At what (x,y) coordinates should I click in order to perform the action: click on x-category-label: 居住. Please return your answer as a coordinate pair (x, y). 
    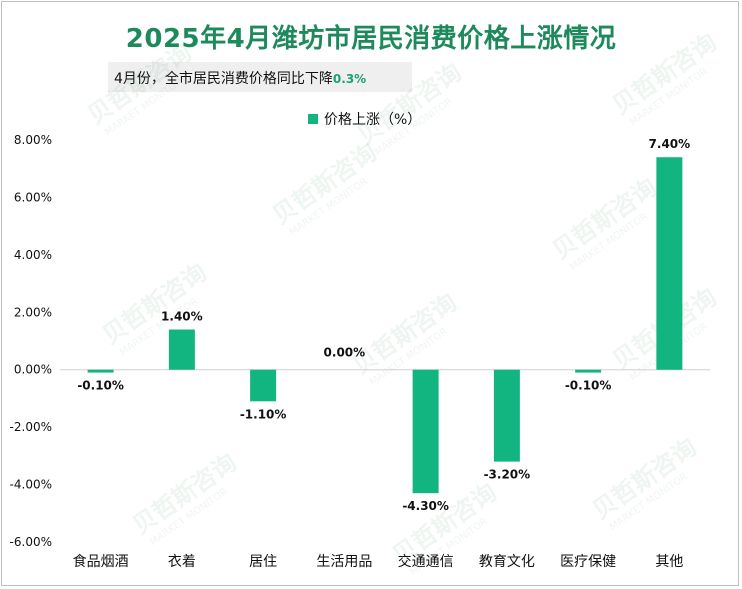
    Looking at the image, I should click on (263, 562).